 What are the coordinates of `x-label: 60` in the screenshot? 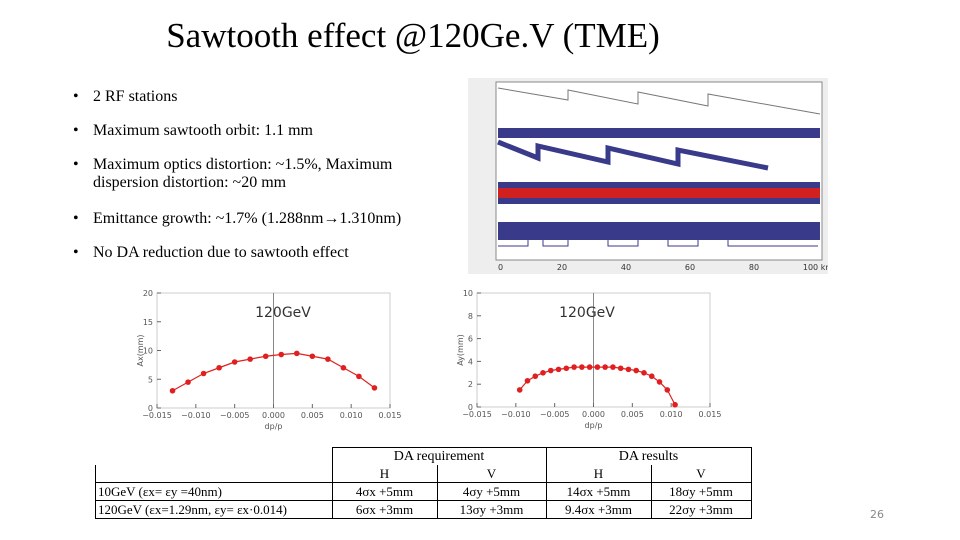 It's located at (690, 267).